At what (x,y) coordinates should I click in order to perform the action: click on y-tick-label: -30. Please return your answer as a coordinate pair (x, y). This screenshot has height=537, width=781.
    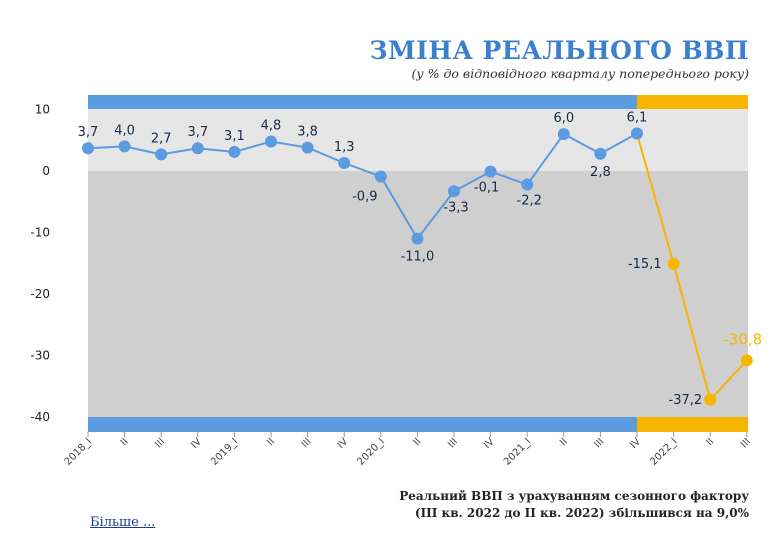
    Looking at the image, I should click on (40, 356).